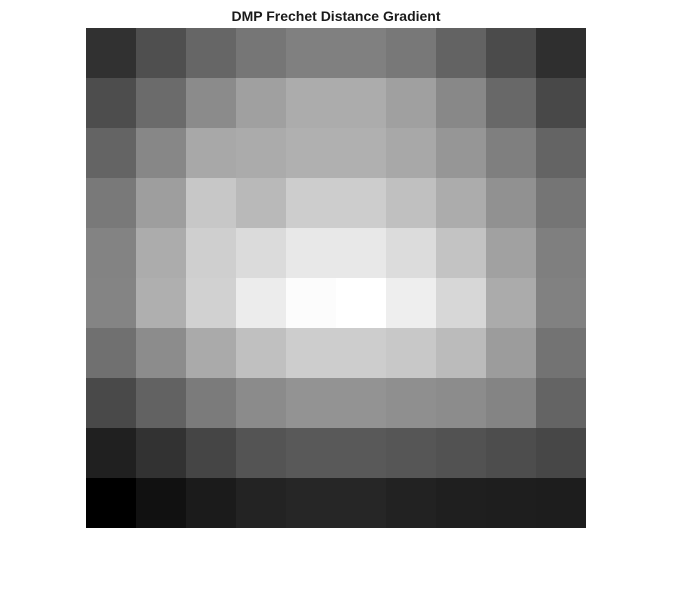  What do you see at coordinates (261, 303) in the screenshot?
I see `heatmap-cell-r6-c4` at bounding box center [261, 303].